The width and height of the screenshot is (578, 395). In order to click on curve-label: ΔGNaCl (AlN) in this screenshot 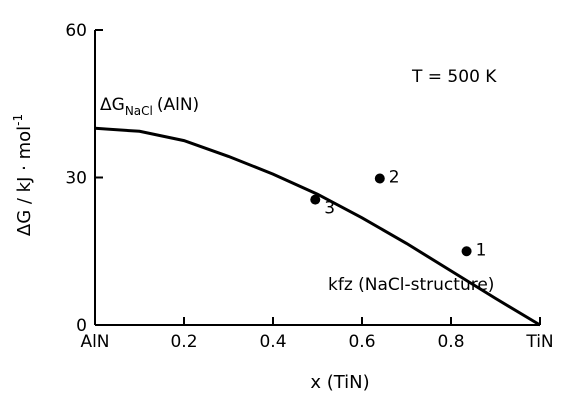, I will do `click(149, 106)`.